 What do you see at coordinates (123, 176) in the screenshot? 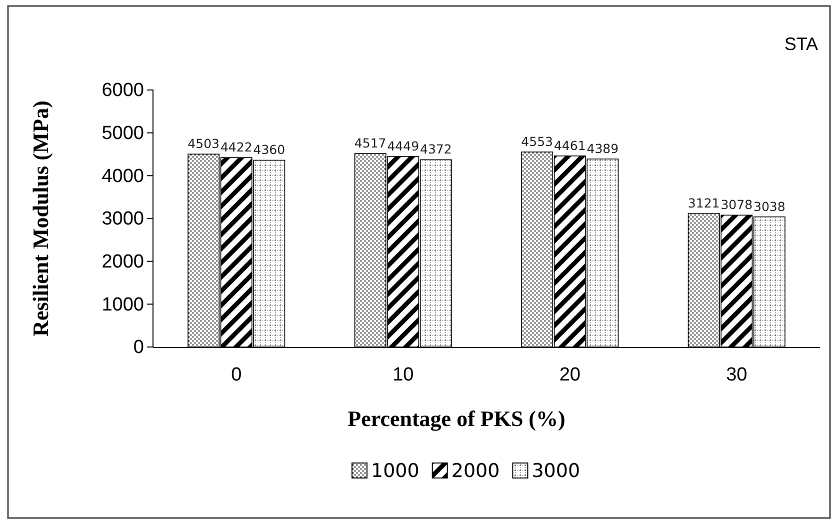
I see `y-tick-label: 4000` at bounding box center [123, 176].